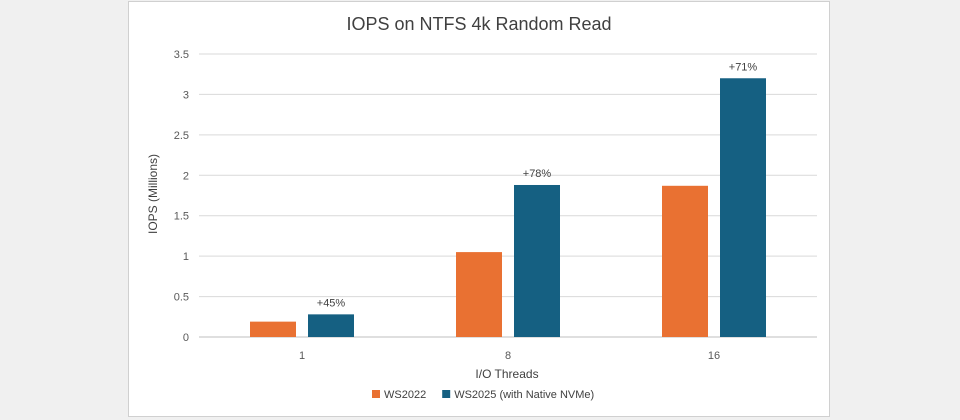 Image resolution: width=960 pixels, height=420 pixels. What do you see at coordinates (186, 176) in the screenshot?
I see `y-tick-label: 2` at bounding box center [186, 176].